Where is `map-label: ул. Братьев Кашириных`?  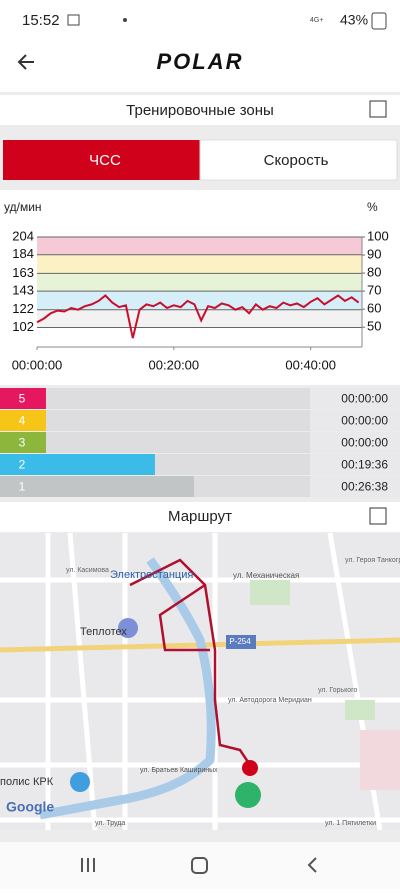
map-label: ул. Братьев Кашириных is located at coordinates (179, 770).